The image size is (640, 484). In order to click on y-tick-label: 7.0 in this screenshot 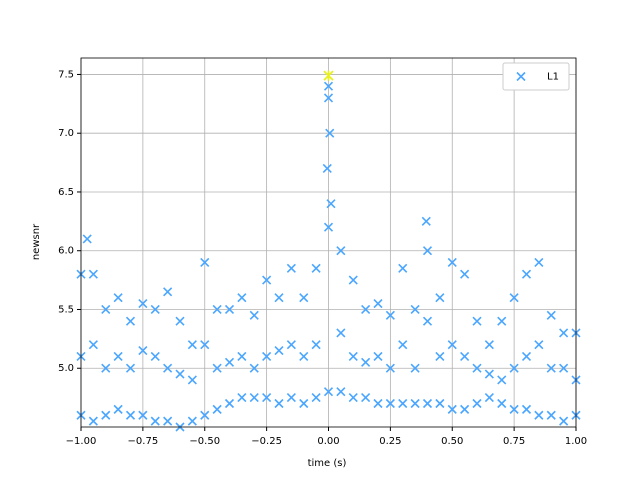, I will do `click(66, 133)`.